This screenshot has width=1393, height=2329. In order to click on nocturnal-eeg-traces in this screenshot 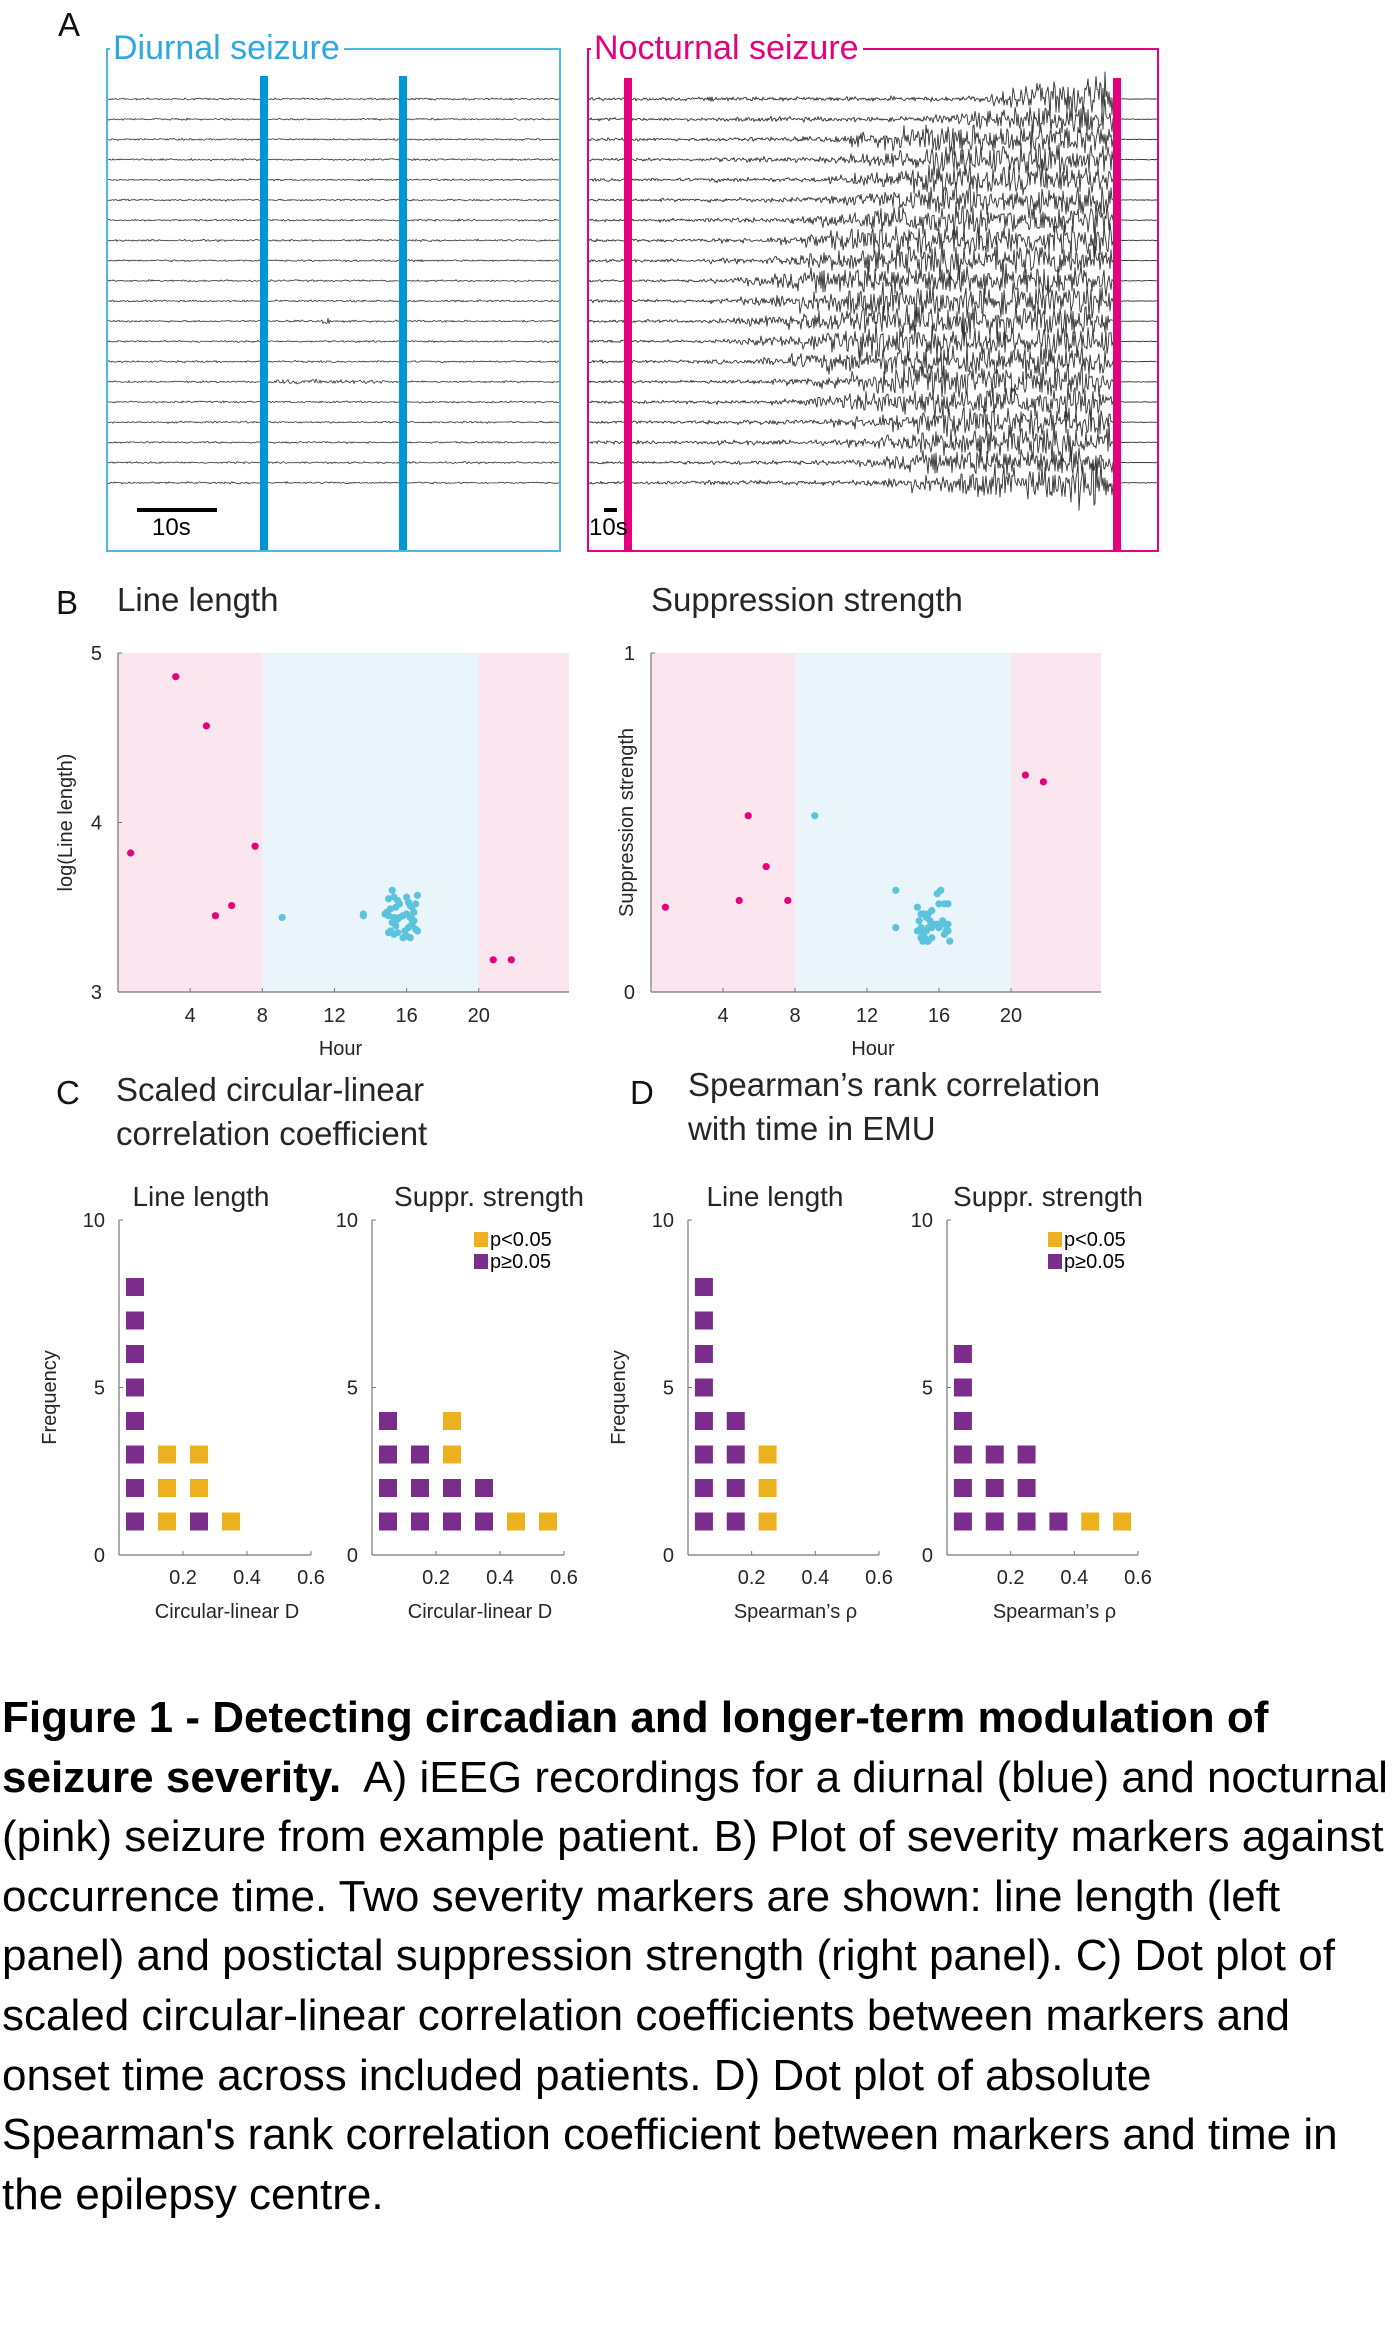, I will do `click(873, 310)`.